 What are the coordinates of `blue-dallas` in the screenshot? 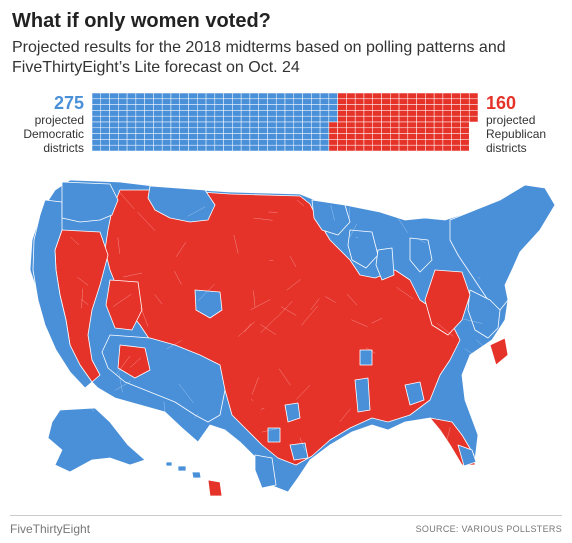 It's located at (292, 412).